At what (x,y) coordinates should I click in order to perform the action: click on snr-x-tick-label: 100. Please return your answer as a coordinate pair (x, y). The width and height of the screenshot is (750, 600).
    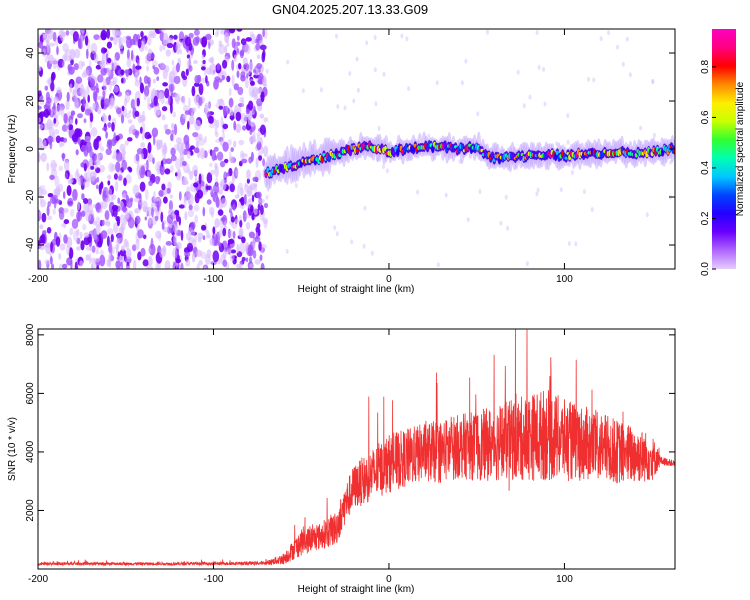
    Looking at the image, I should click on (564, 579).